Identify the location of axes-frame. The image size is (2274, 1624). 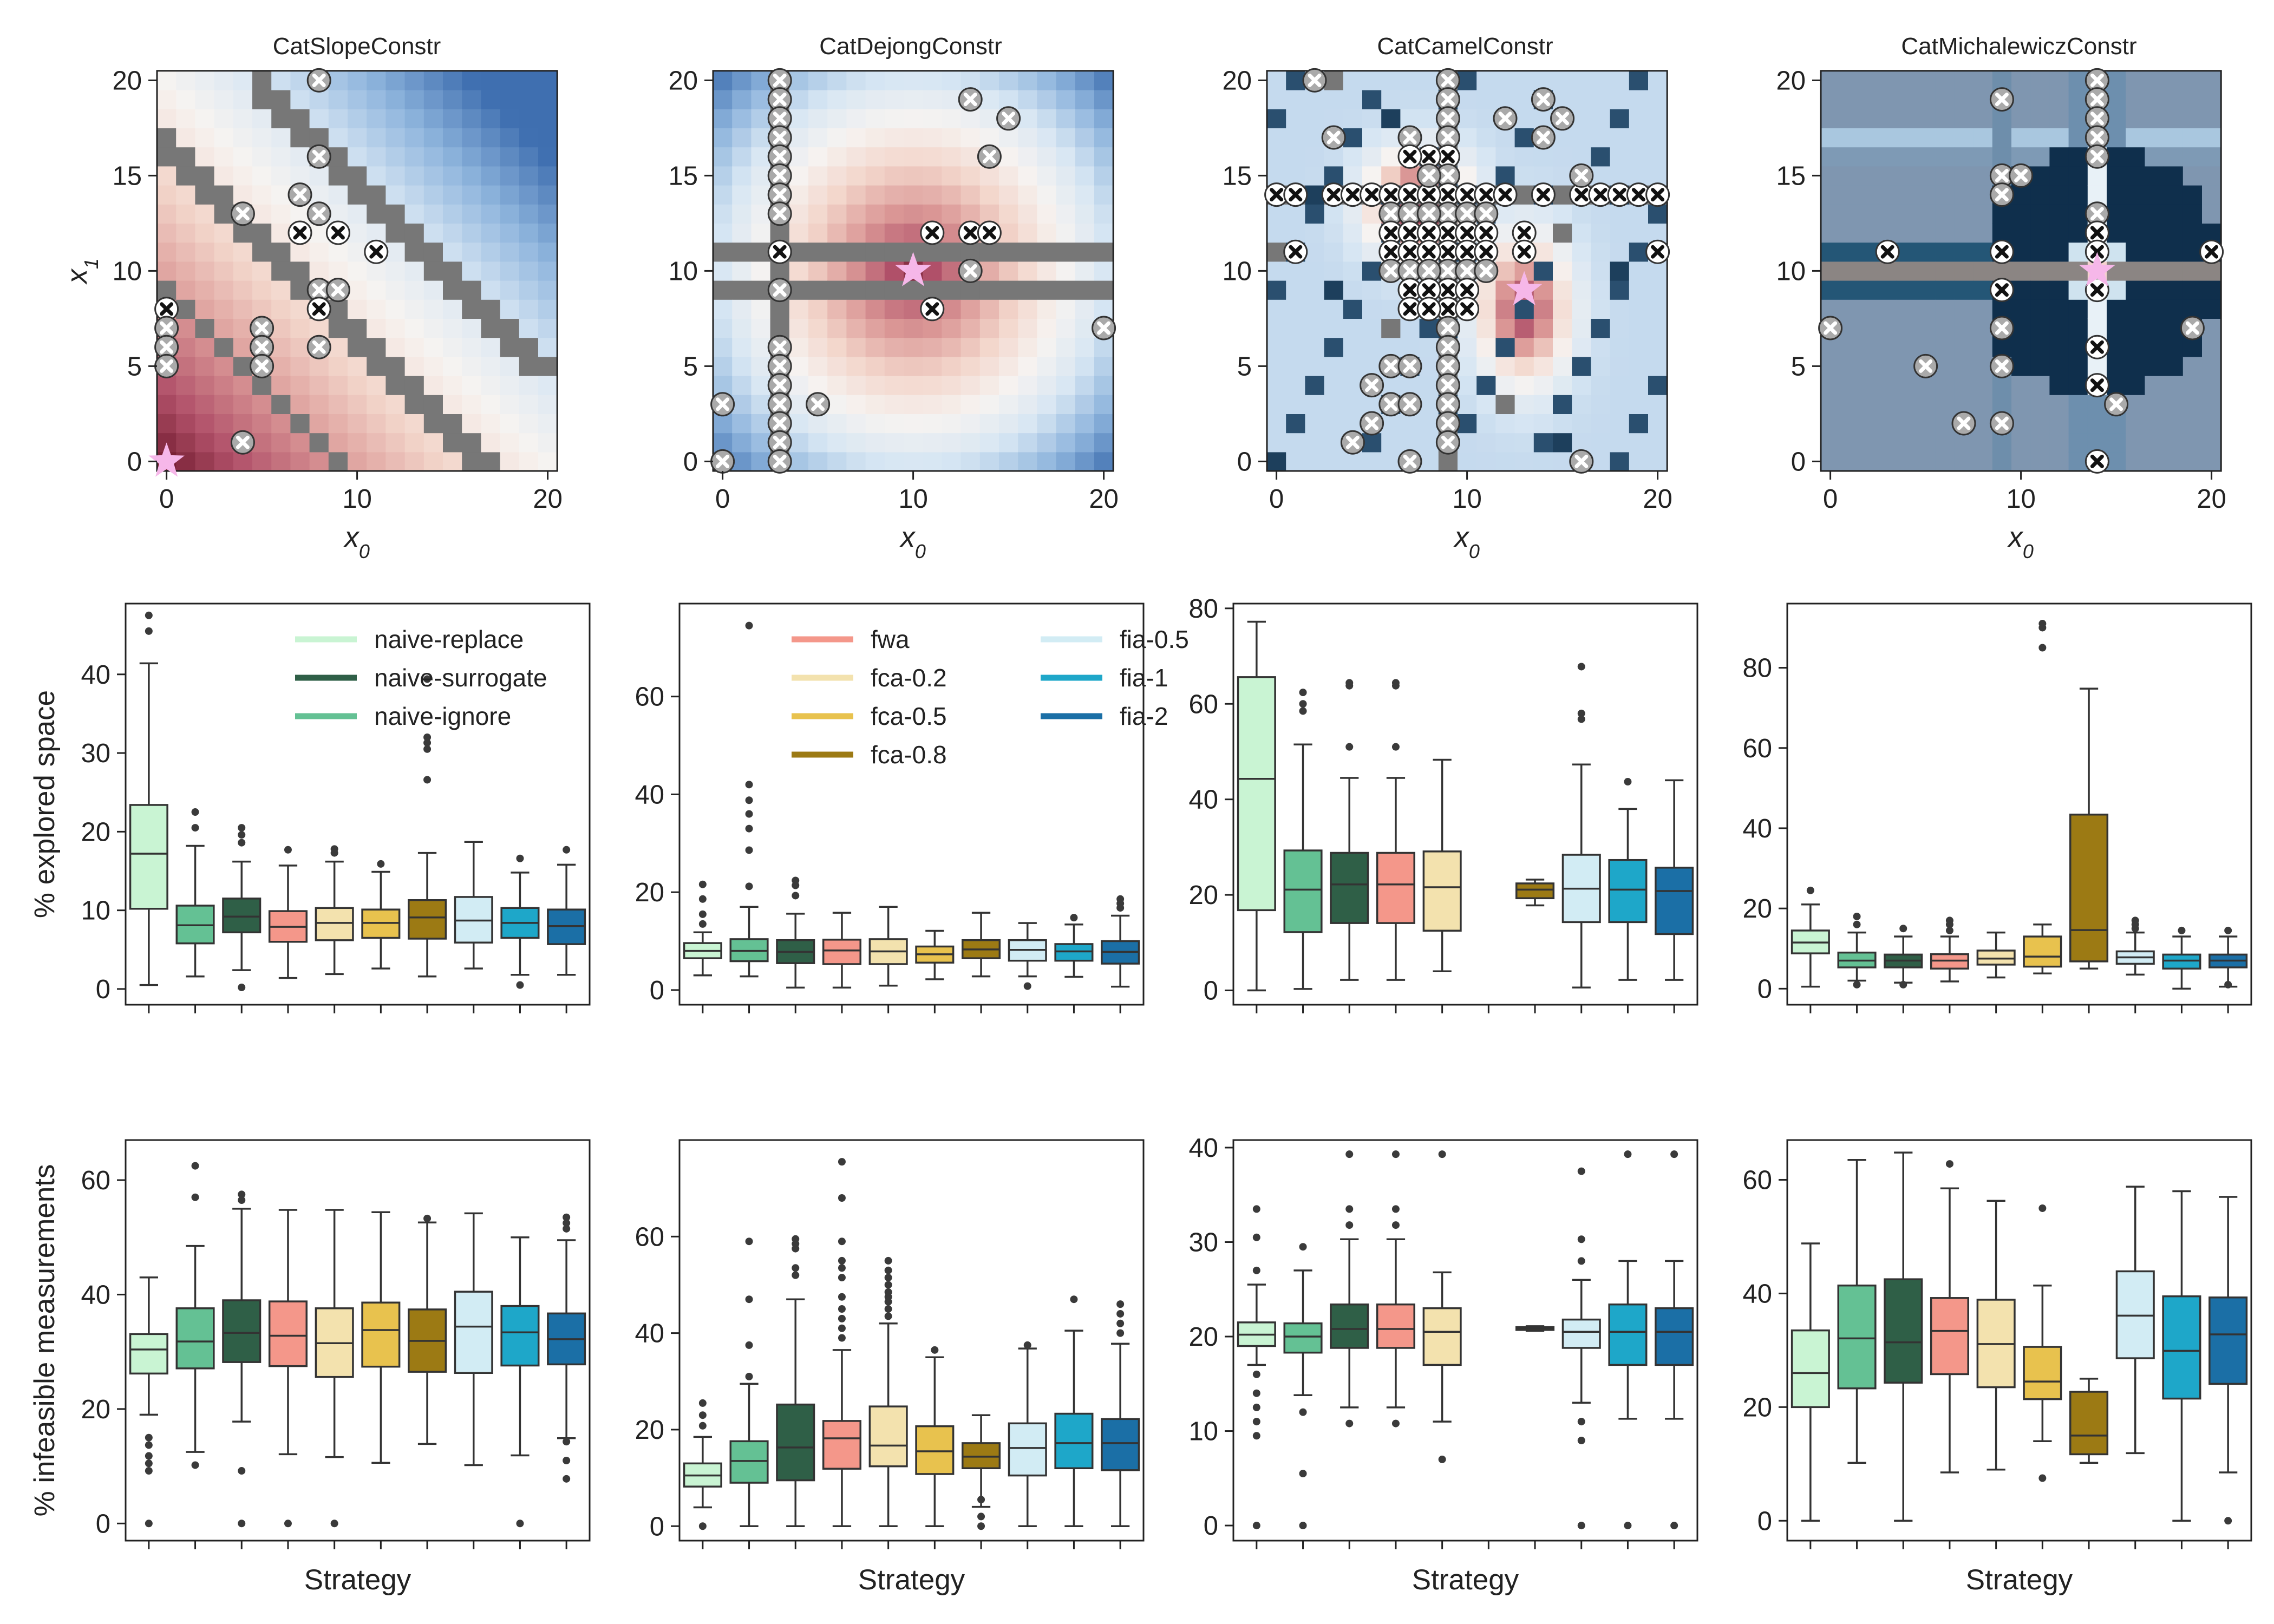
(358, 804).